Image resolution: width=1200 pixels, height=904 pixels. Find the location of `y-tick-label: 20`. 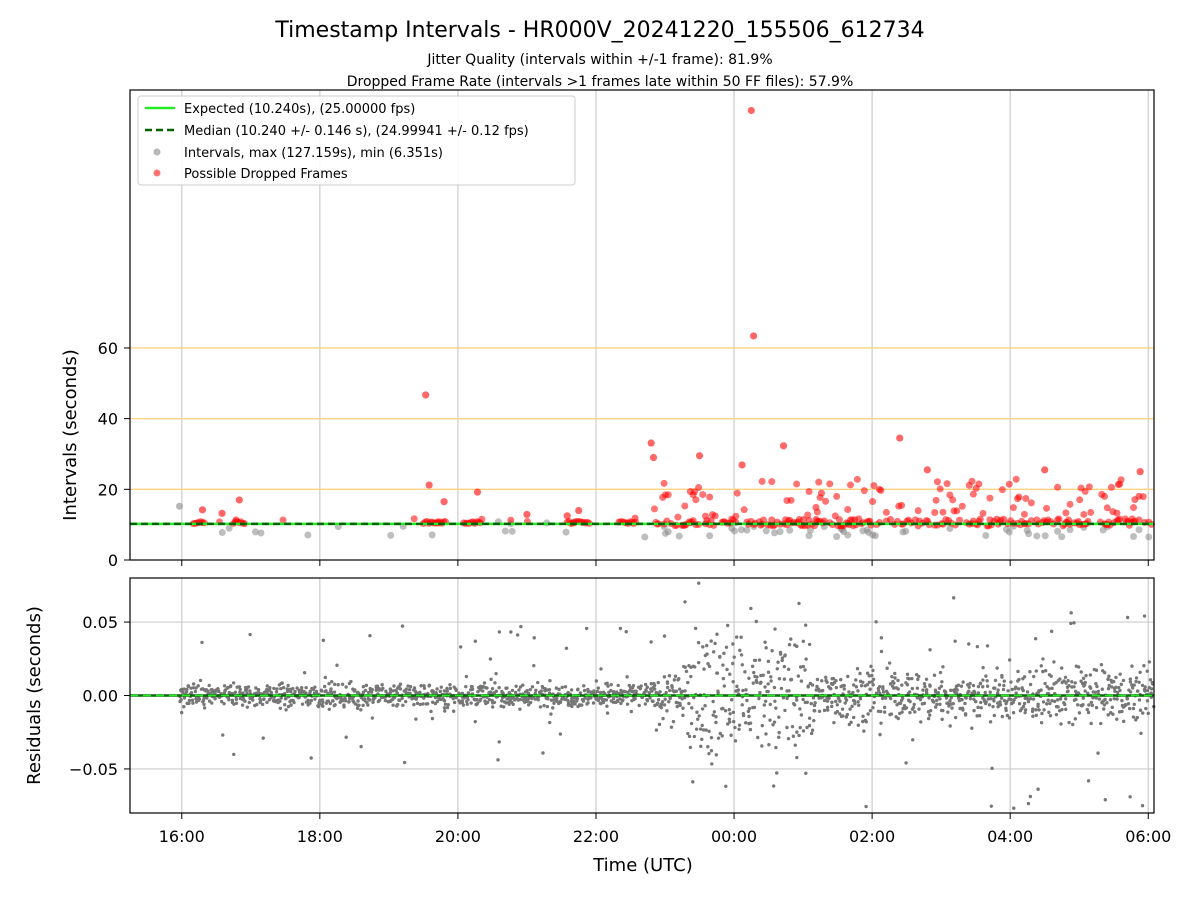

y-tick-label: 20 is located at coordinates (108, 489).